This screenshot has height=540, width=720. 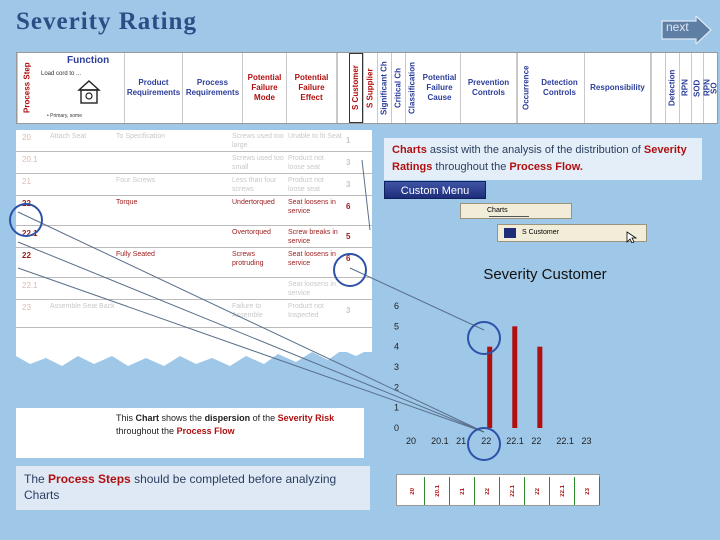 I want to click on failure-cause-header: Potential Failure Cause, so click(x=440, y=88).